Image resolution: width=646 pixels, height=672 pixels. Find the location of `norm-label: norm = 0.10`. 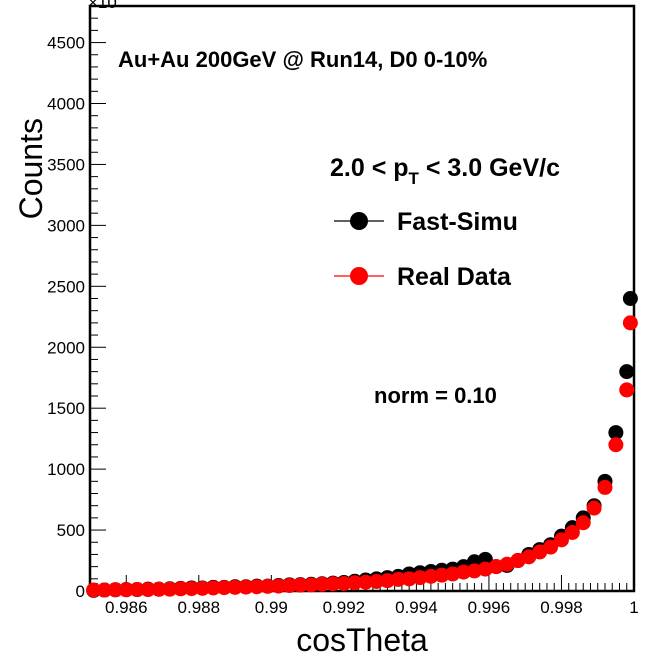

norm-label: norm = 0.10 is located at coordinates (435, 395).